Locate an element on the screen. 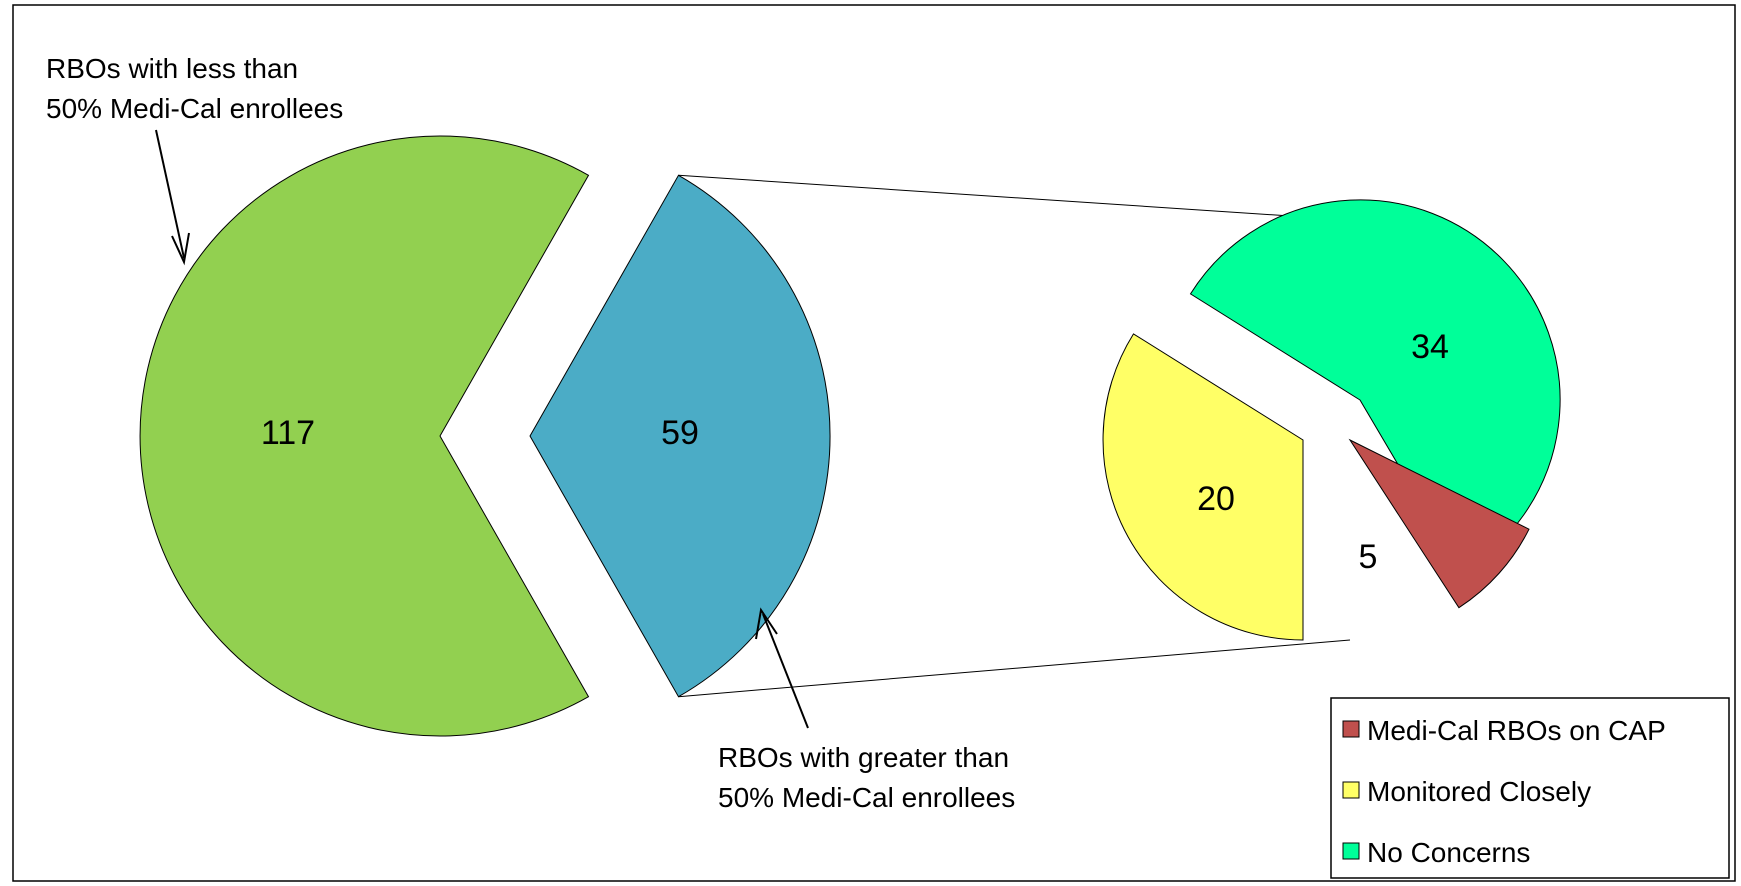 This screenshot has height=886, width=1741. legend-box is located at coordinates (1530, 788).